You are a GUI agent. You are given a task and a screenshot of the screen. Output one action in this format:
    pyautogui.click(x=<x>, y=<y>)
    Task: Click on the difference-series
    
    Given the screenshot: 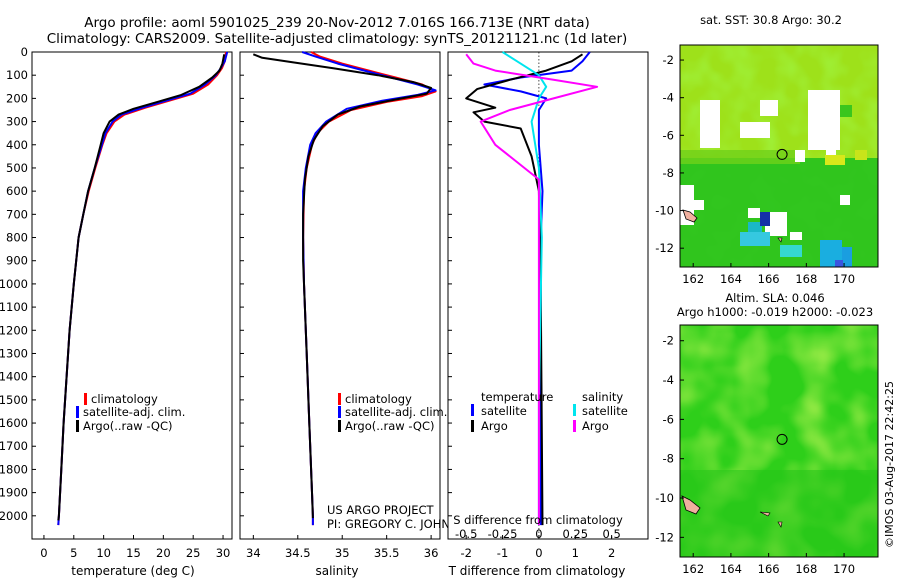 What is the action you would take?
    pyautogui.click(x=532, y=288)
    